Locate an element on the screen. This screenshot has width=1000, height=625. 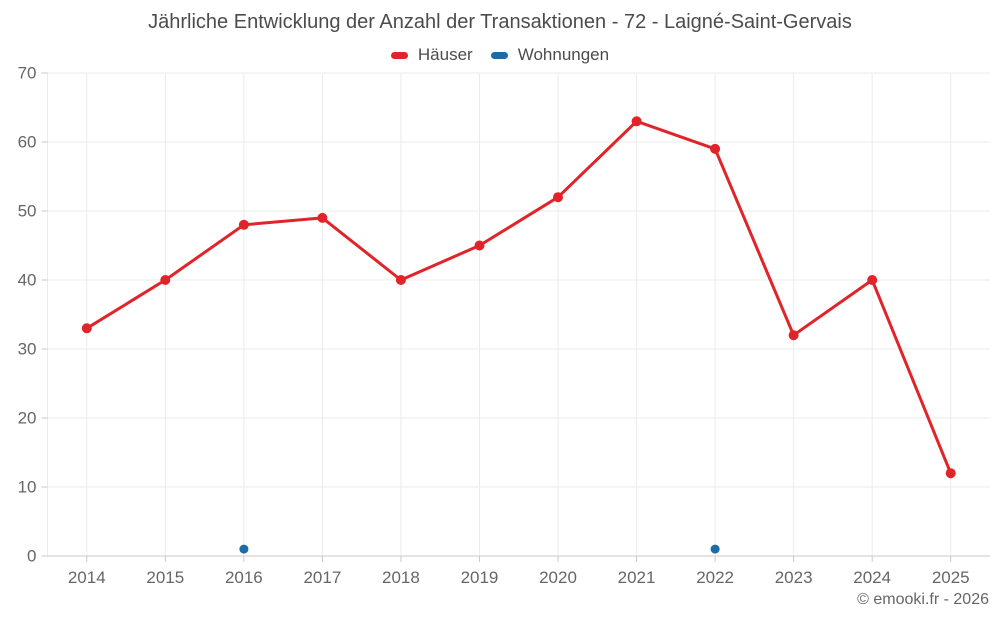
data-point-haeuser-2022 is located at coordinates (715, 148).